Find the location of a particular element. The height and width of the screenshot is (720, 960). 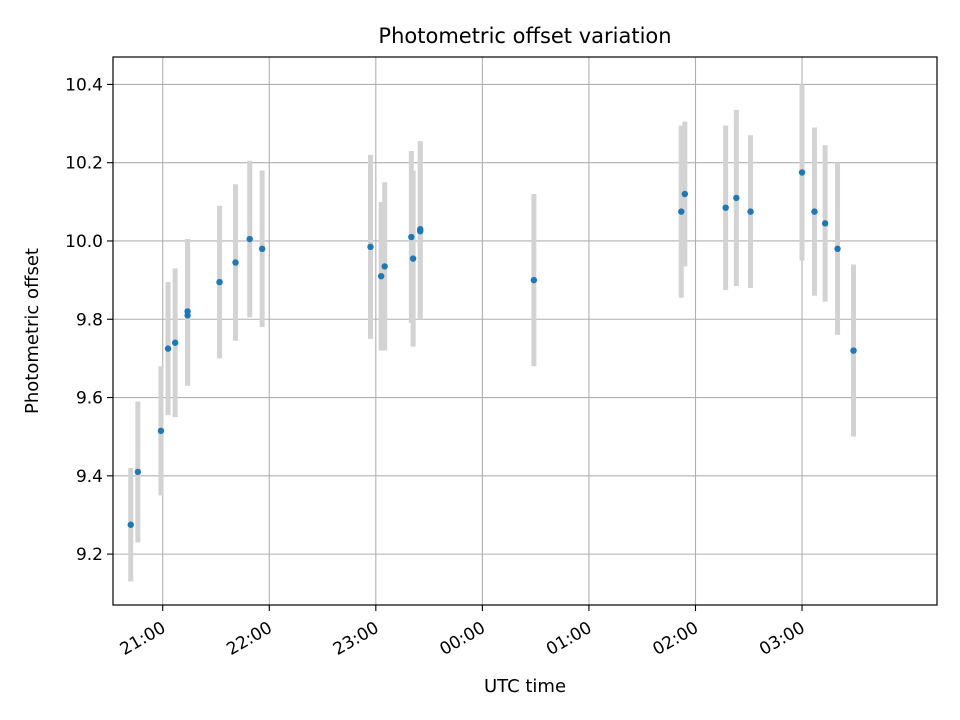

x-axis-label: UTC time is located at coordinates (525, 686).